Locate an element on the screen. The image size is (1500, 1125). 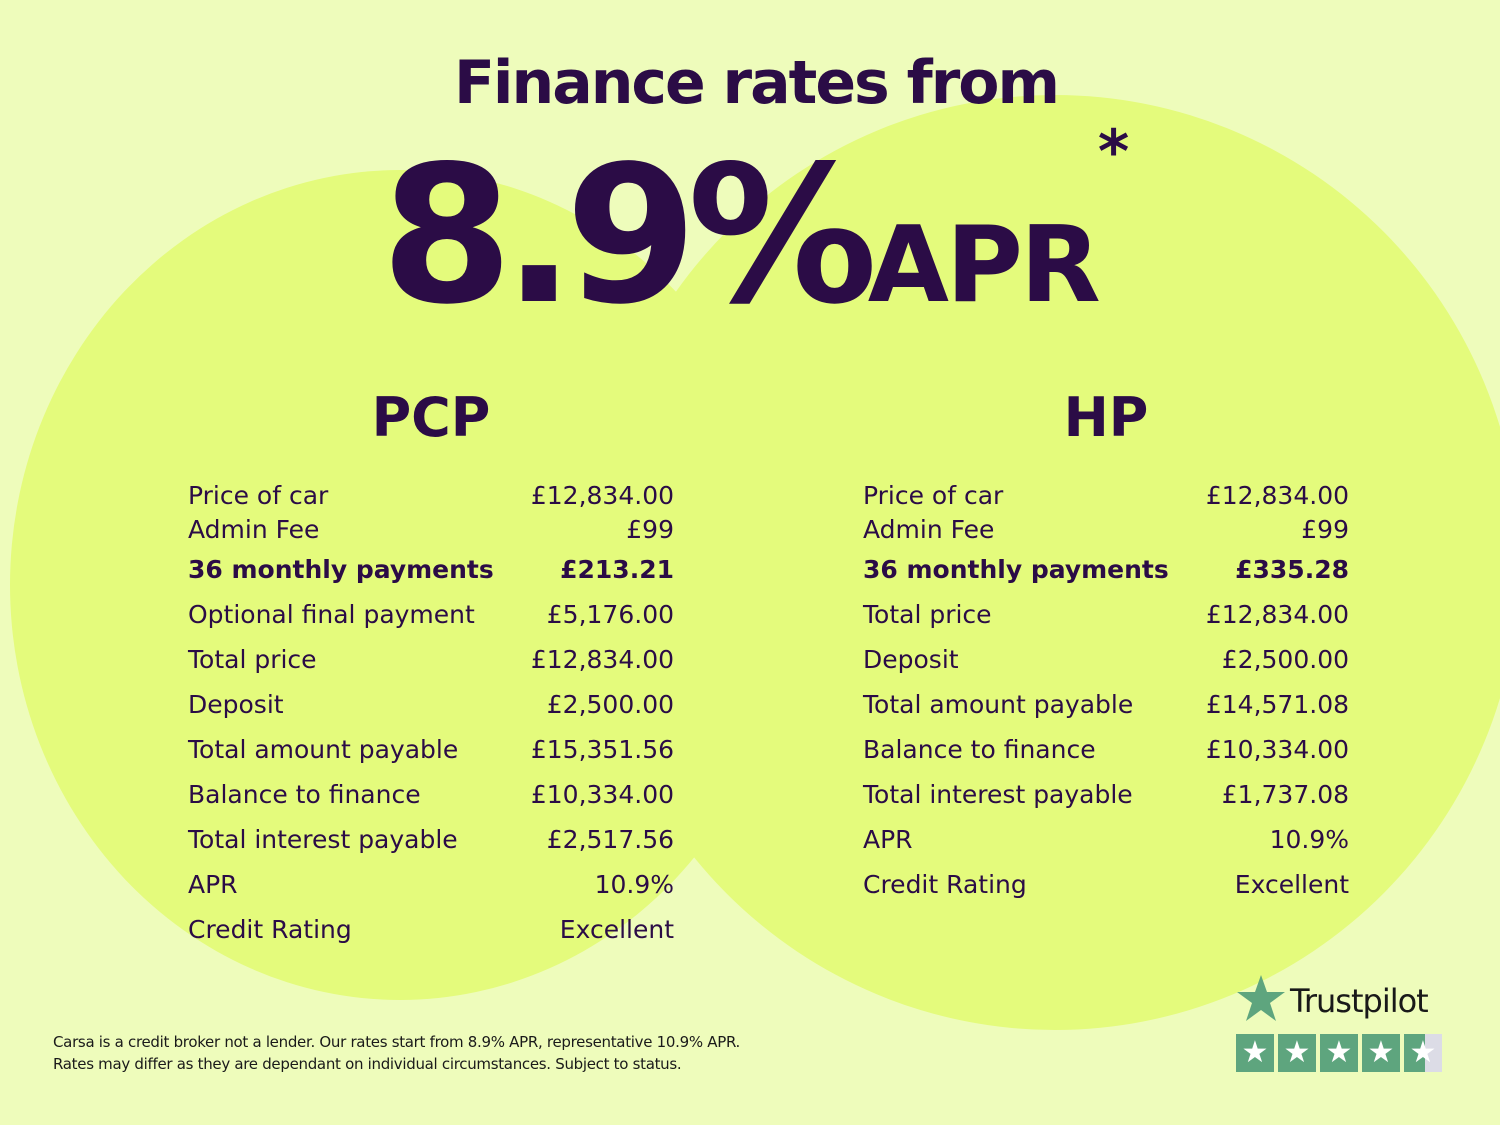
headline: Finance rates from is located at coordinates (756, 83).